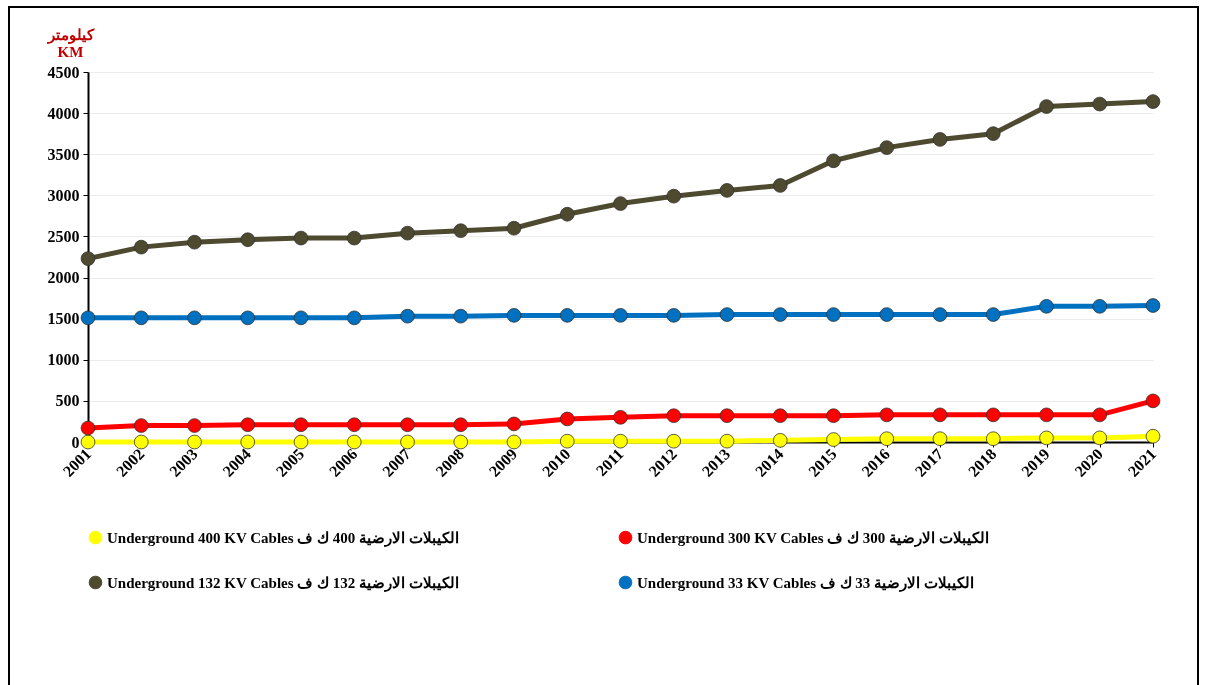 Image resolution: width=1207 pixels, height=685 pixels. What do you see at coordinates (283, 583) in the screenshot?
I see `legend-label: Underground 132 KV Cables الكيبلات الارضية 132 ك ف` at bounding box center [283, 583].